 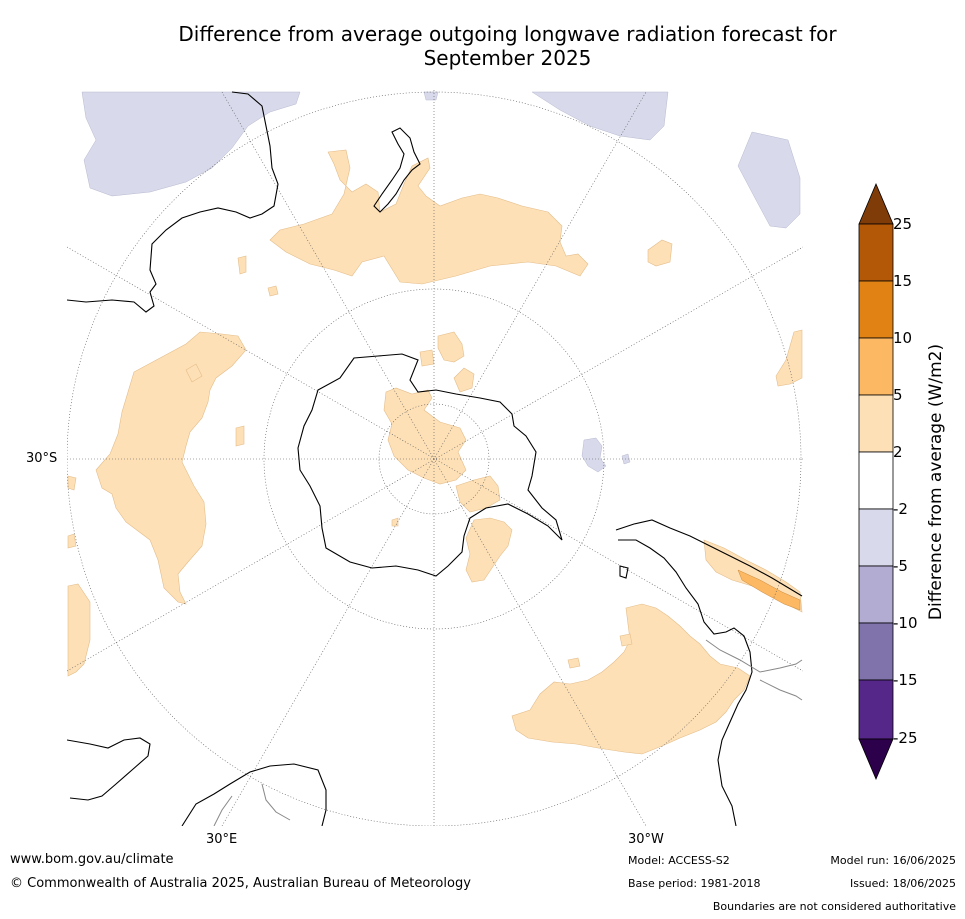 I want to click on colorbar, so click(x=876, y=481).